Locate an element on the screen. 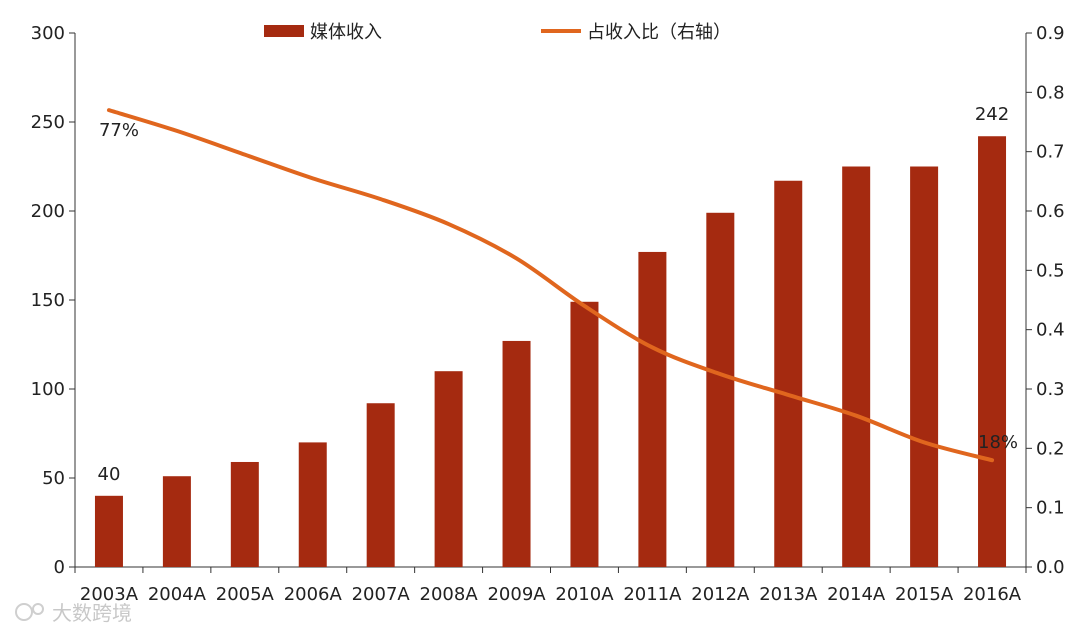 The width and height of the screenshot is (1080, 636). y-left-tick-label: 200 is located at coordinates (48, 211).